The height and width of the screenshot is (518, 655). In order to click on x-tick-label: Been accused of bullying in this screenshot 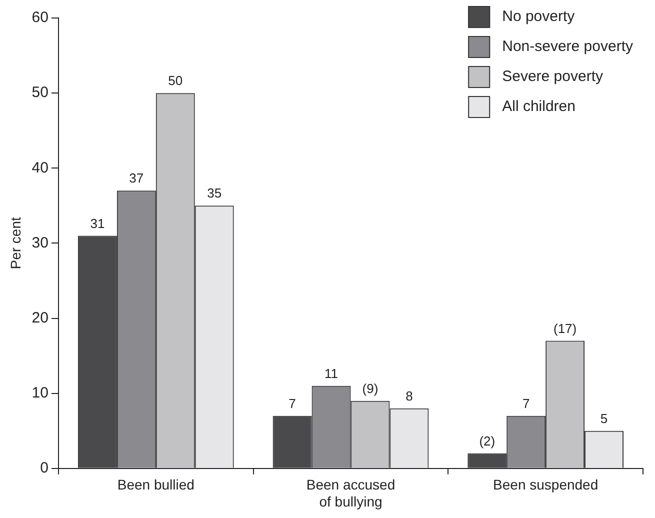, I will do `click(351, 493)`.